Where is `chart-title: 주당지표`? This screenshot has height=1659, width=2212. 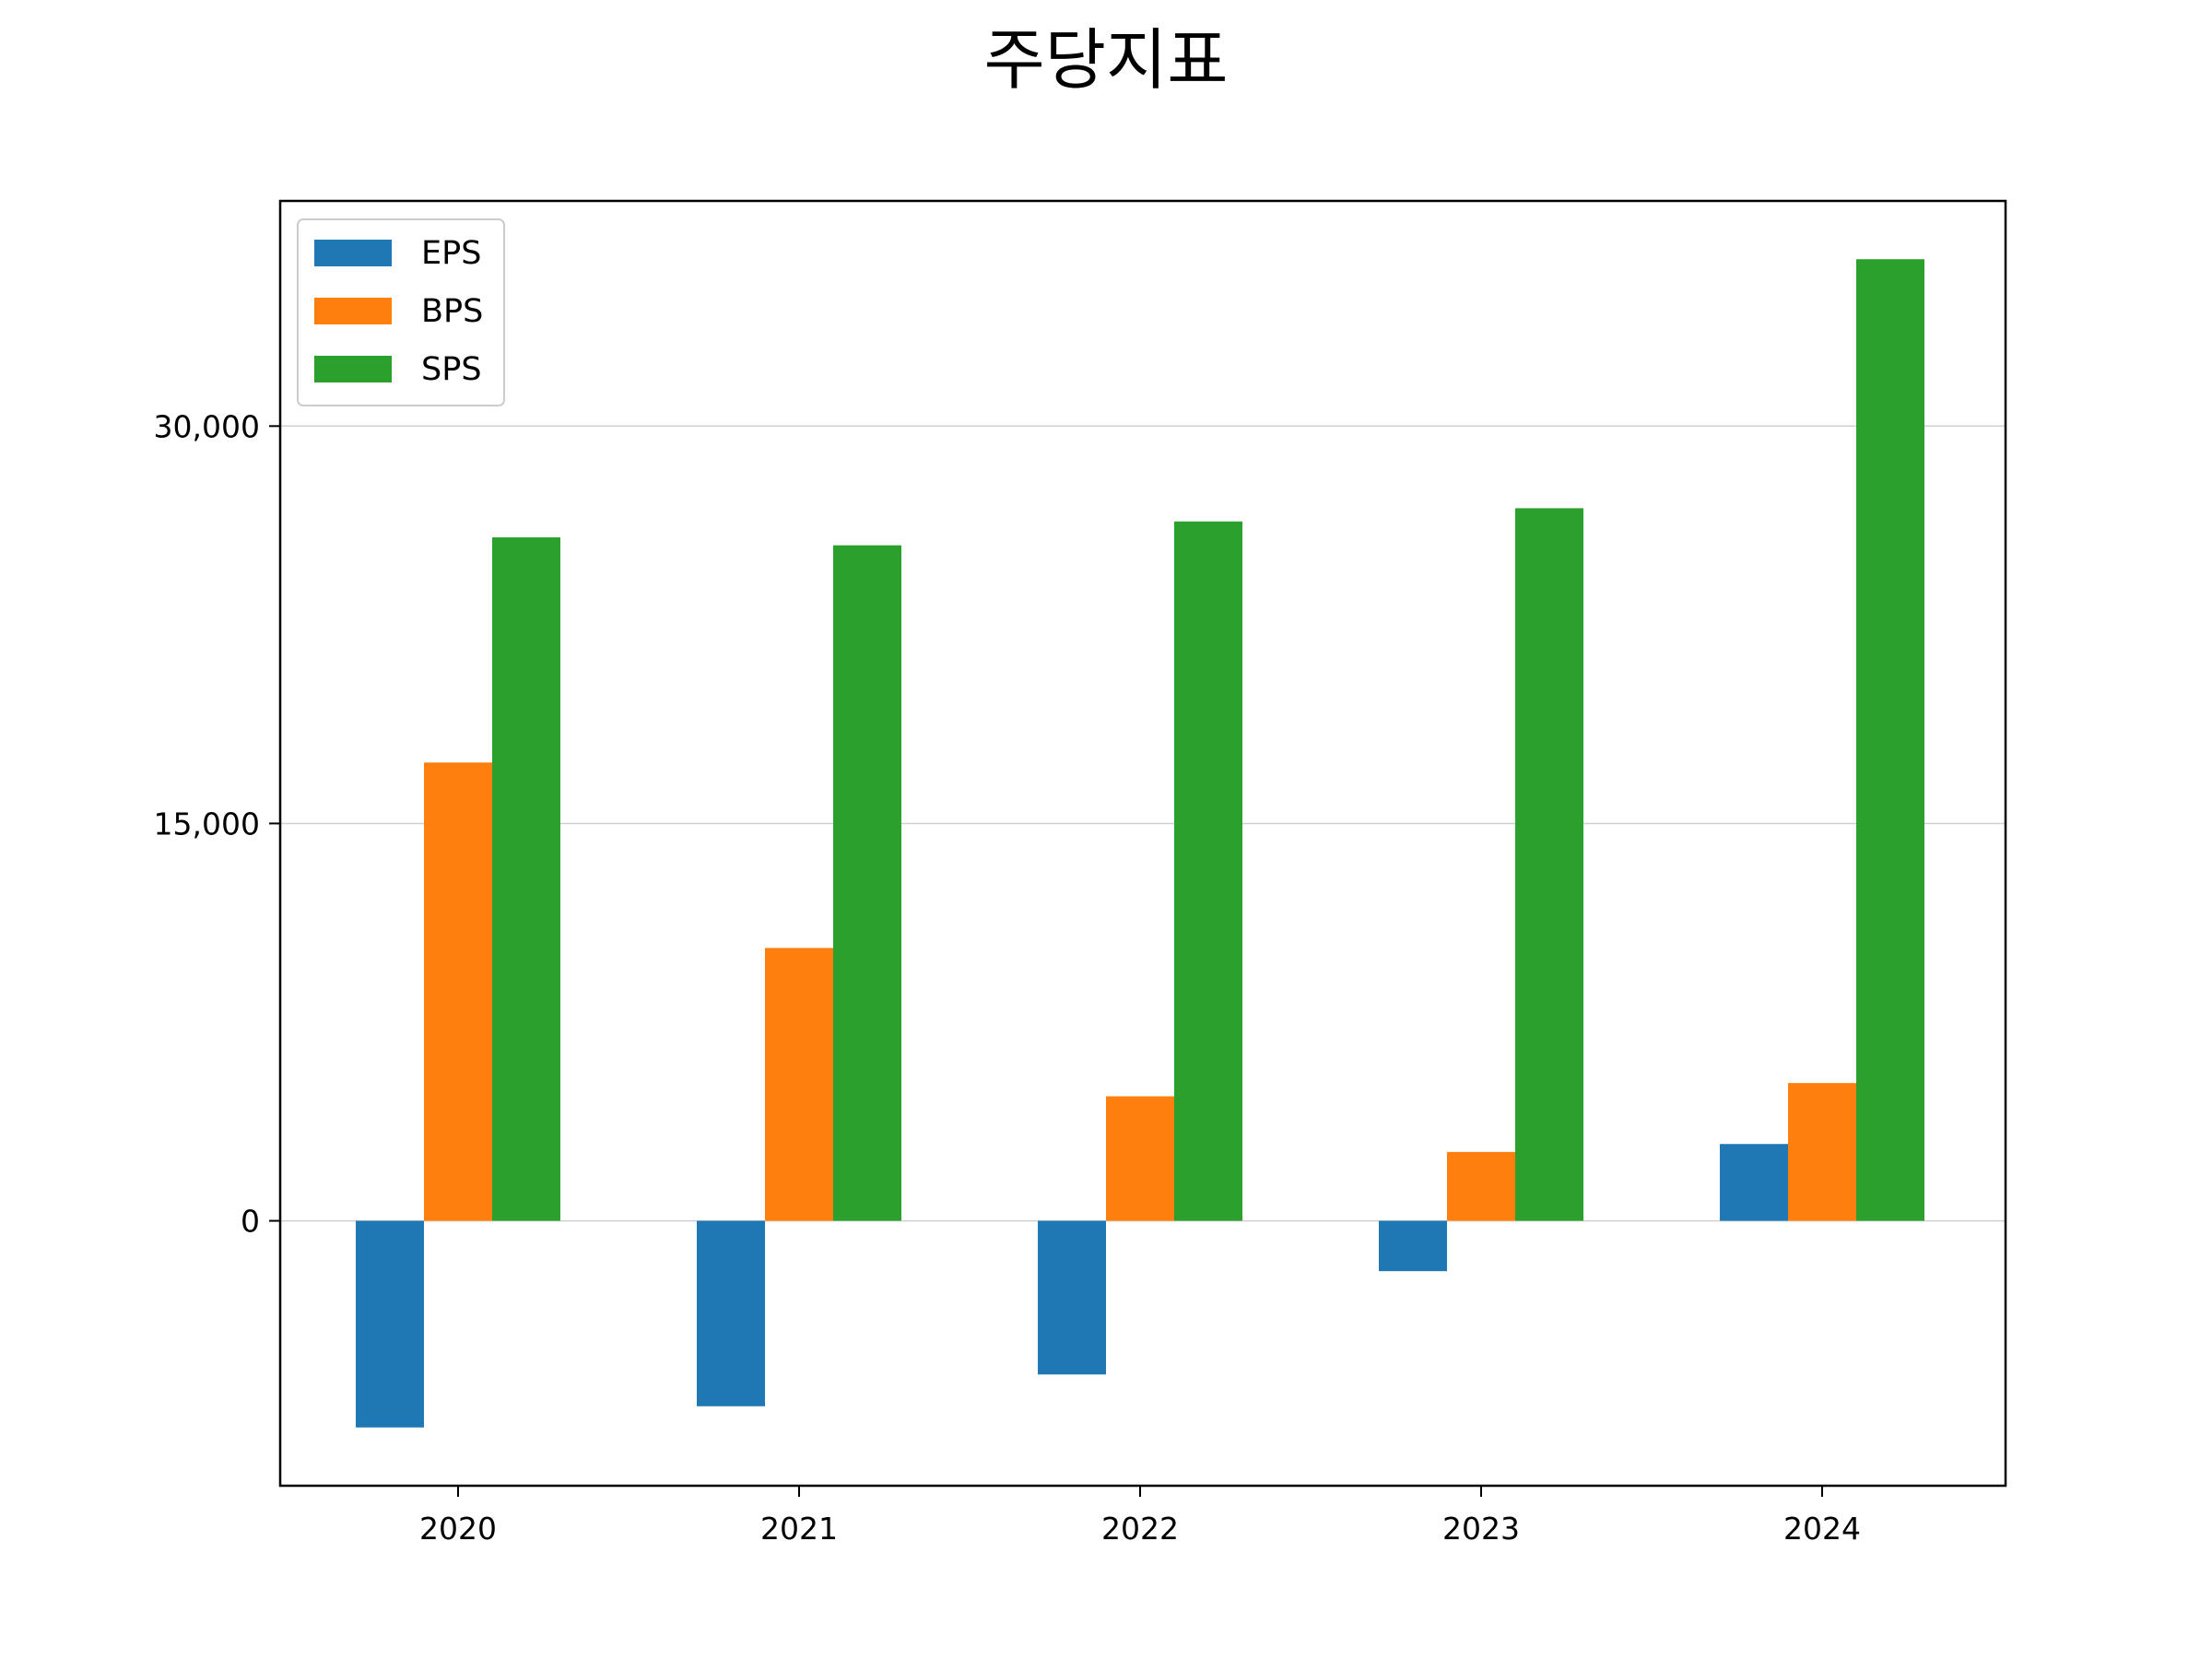
chart-title: 주당지표 is located at coordinates (1106, 60).